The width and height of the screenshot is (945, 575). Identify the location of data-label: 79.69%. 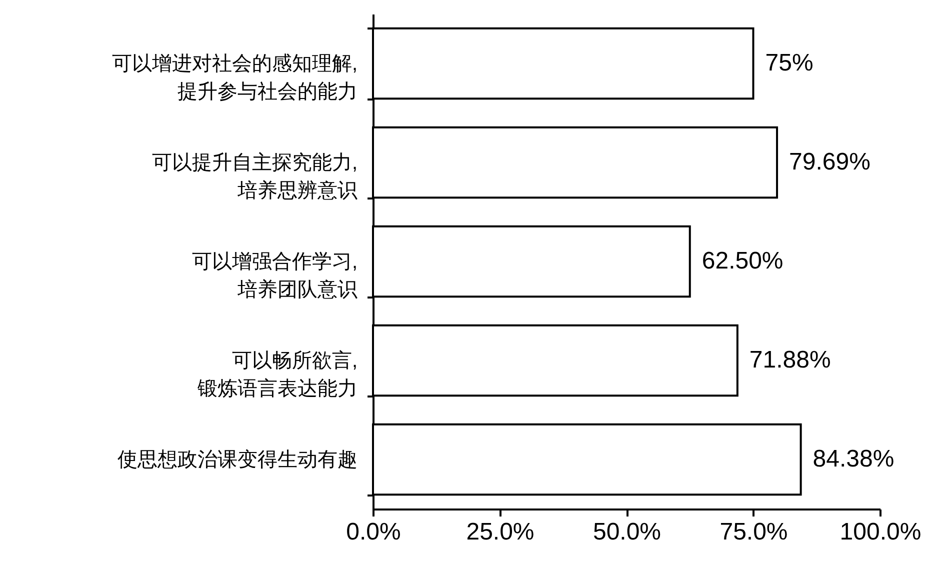
(829, 162).